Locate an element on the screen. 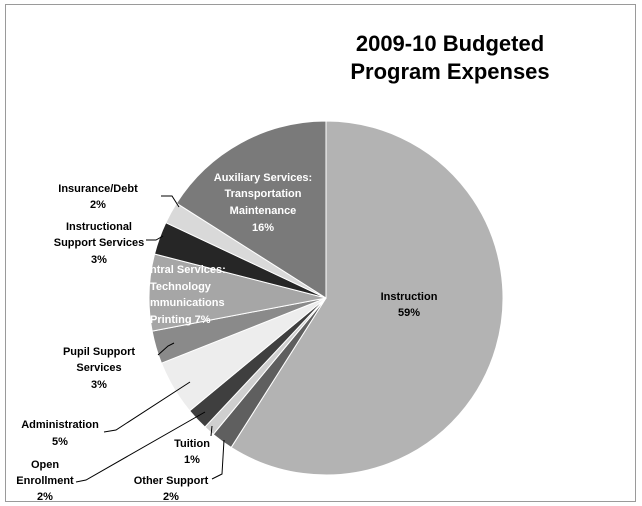 Image resolution: width=642 pixels, height=506 pixels. leader-line-administration is located at coordinates (147, 407).